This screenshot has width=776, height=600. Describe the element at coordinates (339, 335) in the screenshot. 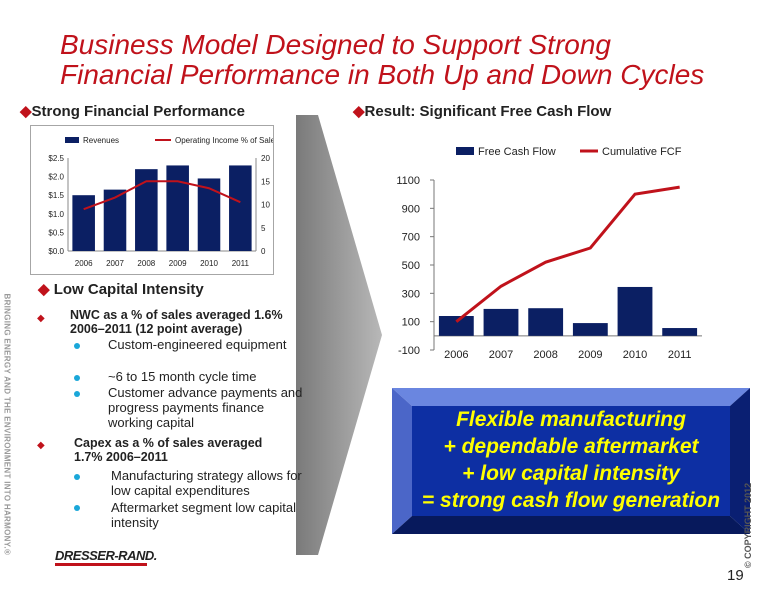

I see `right-arrow-icon` at that location.